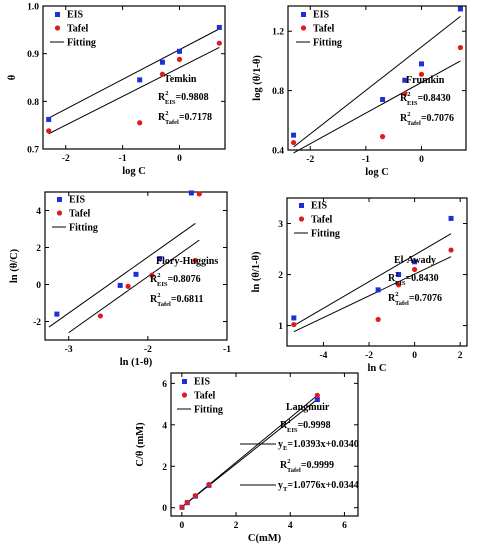 This screenshot has width=477, height=550. Describe the element at coordinates (415, 299) in the screenshot. I see `r2-tafel: R2 Tafel=0.7076` at that location.